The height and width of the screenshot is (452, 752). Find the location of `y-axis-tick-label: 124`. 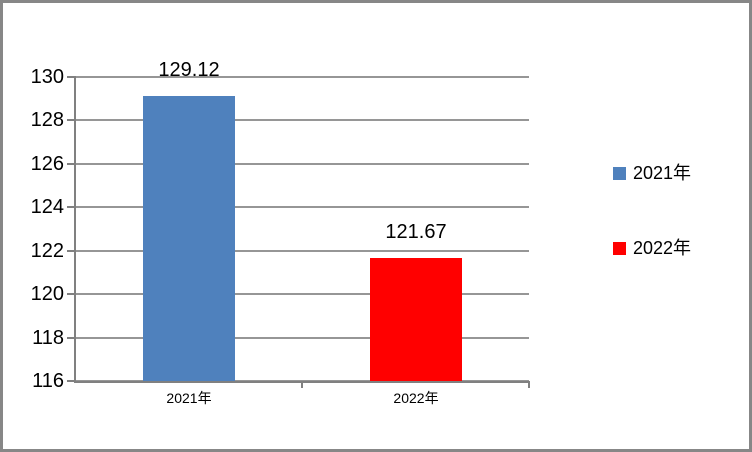

y-axis-tick-label: 124 is located at coordinates (47, 207).